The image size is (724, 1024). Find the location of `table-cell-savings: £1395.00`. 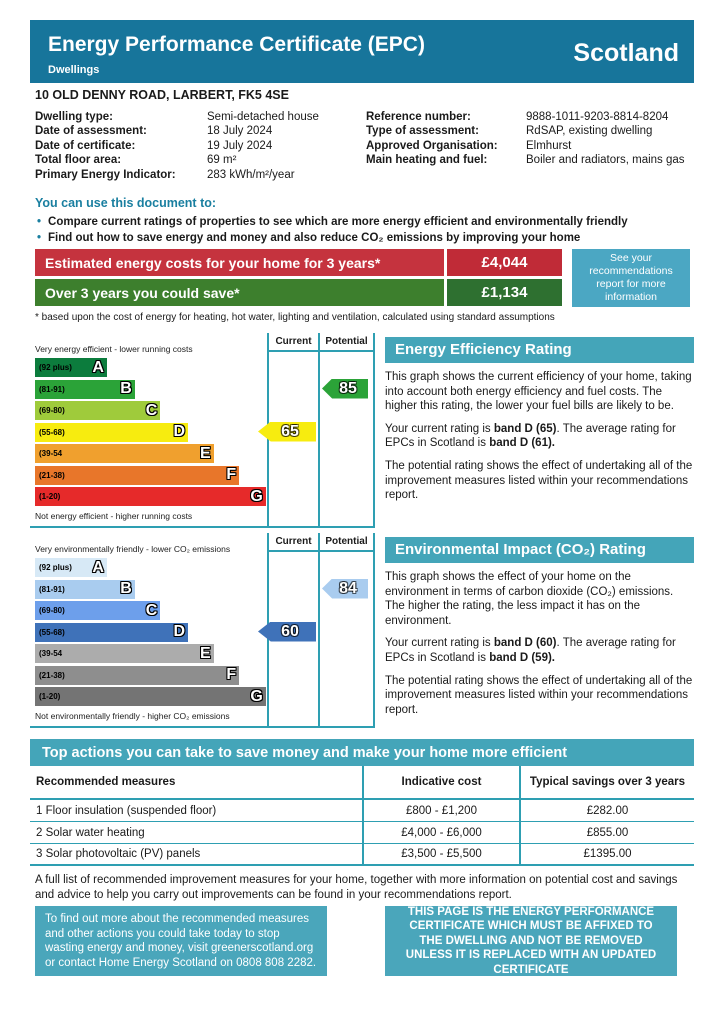

table-cell-savings: £1395.00 is located at coordinates (606, 855).